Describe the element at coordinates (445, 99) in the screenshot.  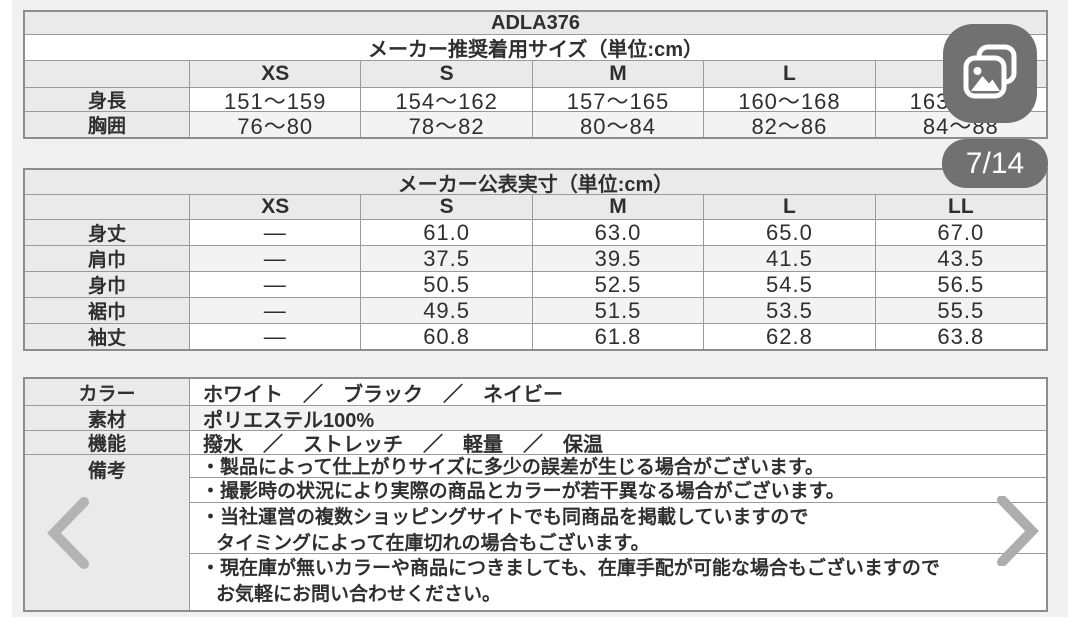
I see `cell-value: 154～162` at that location.